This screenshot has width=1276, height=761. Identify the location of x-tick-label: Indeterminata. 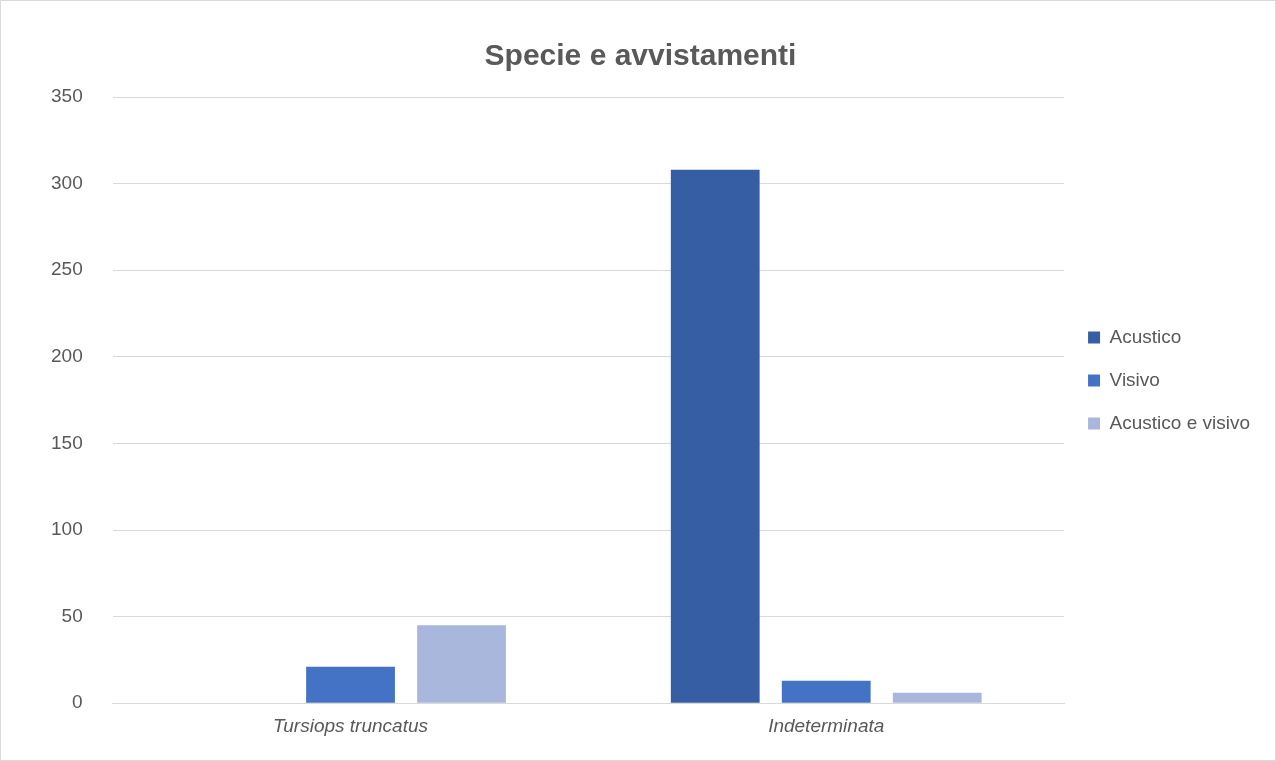
(826, 725).